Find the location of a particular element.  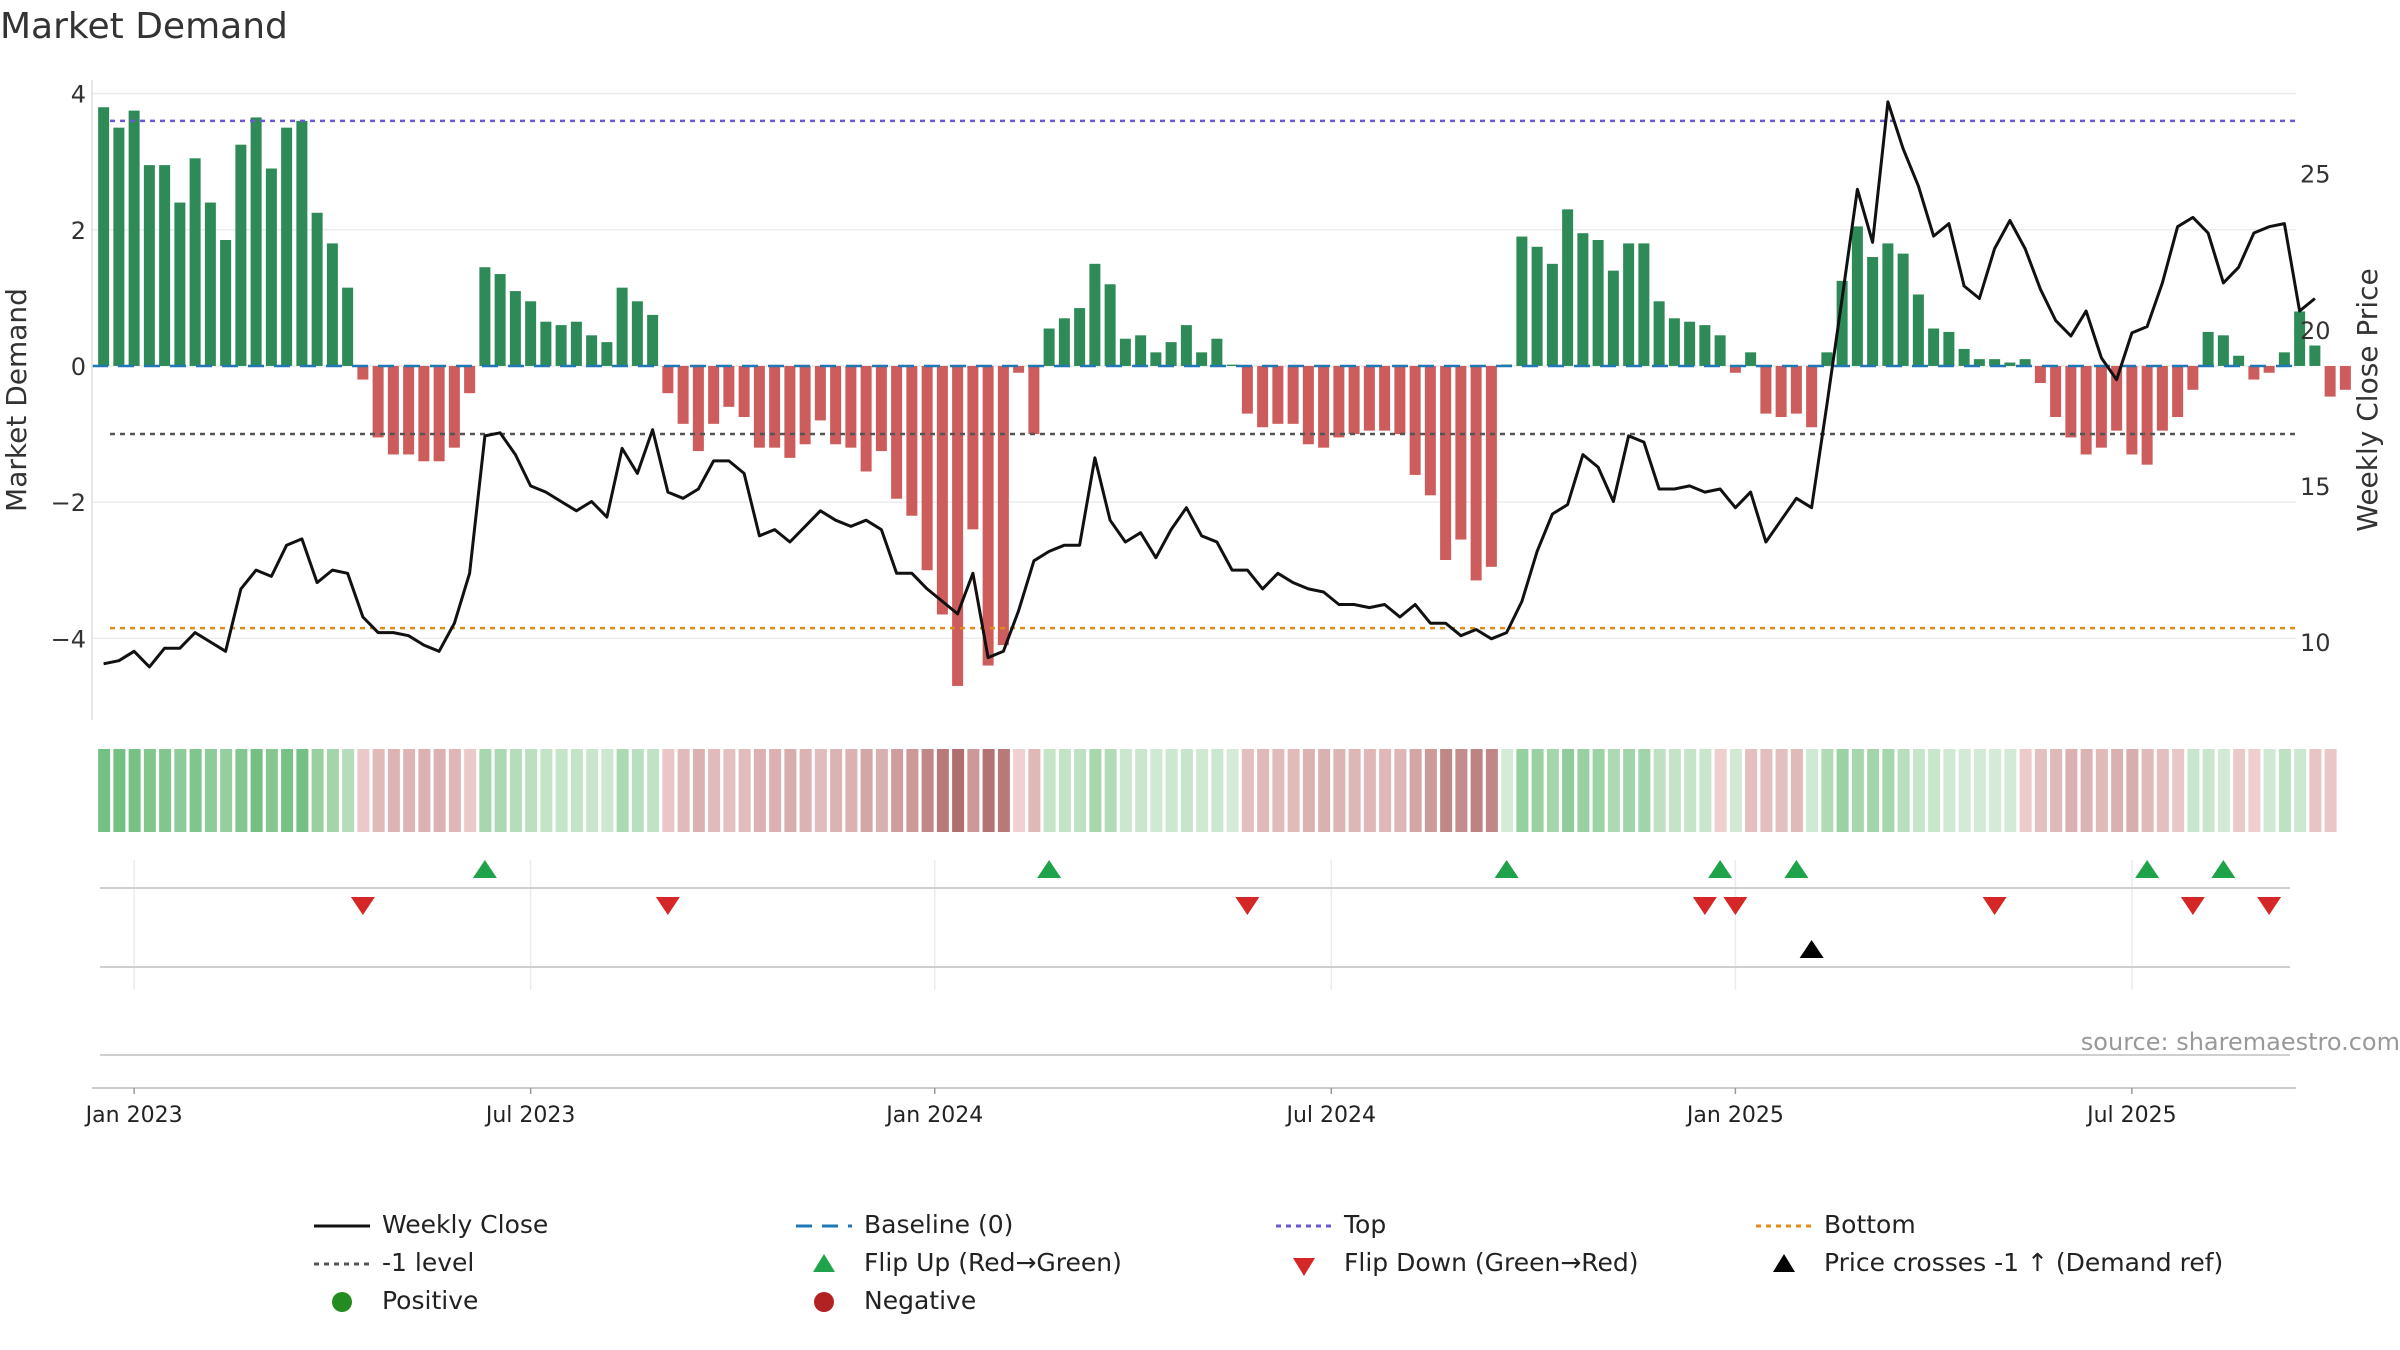

source-label: source: sharemaestro.com is located at coordinates (2240, 1042).